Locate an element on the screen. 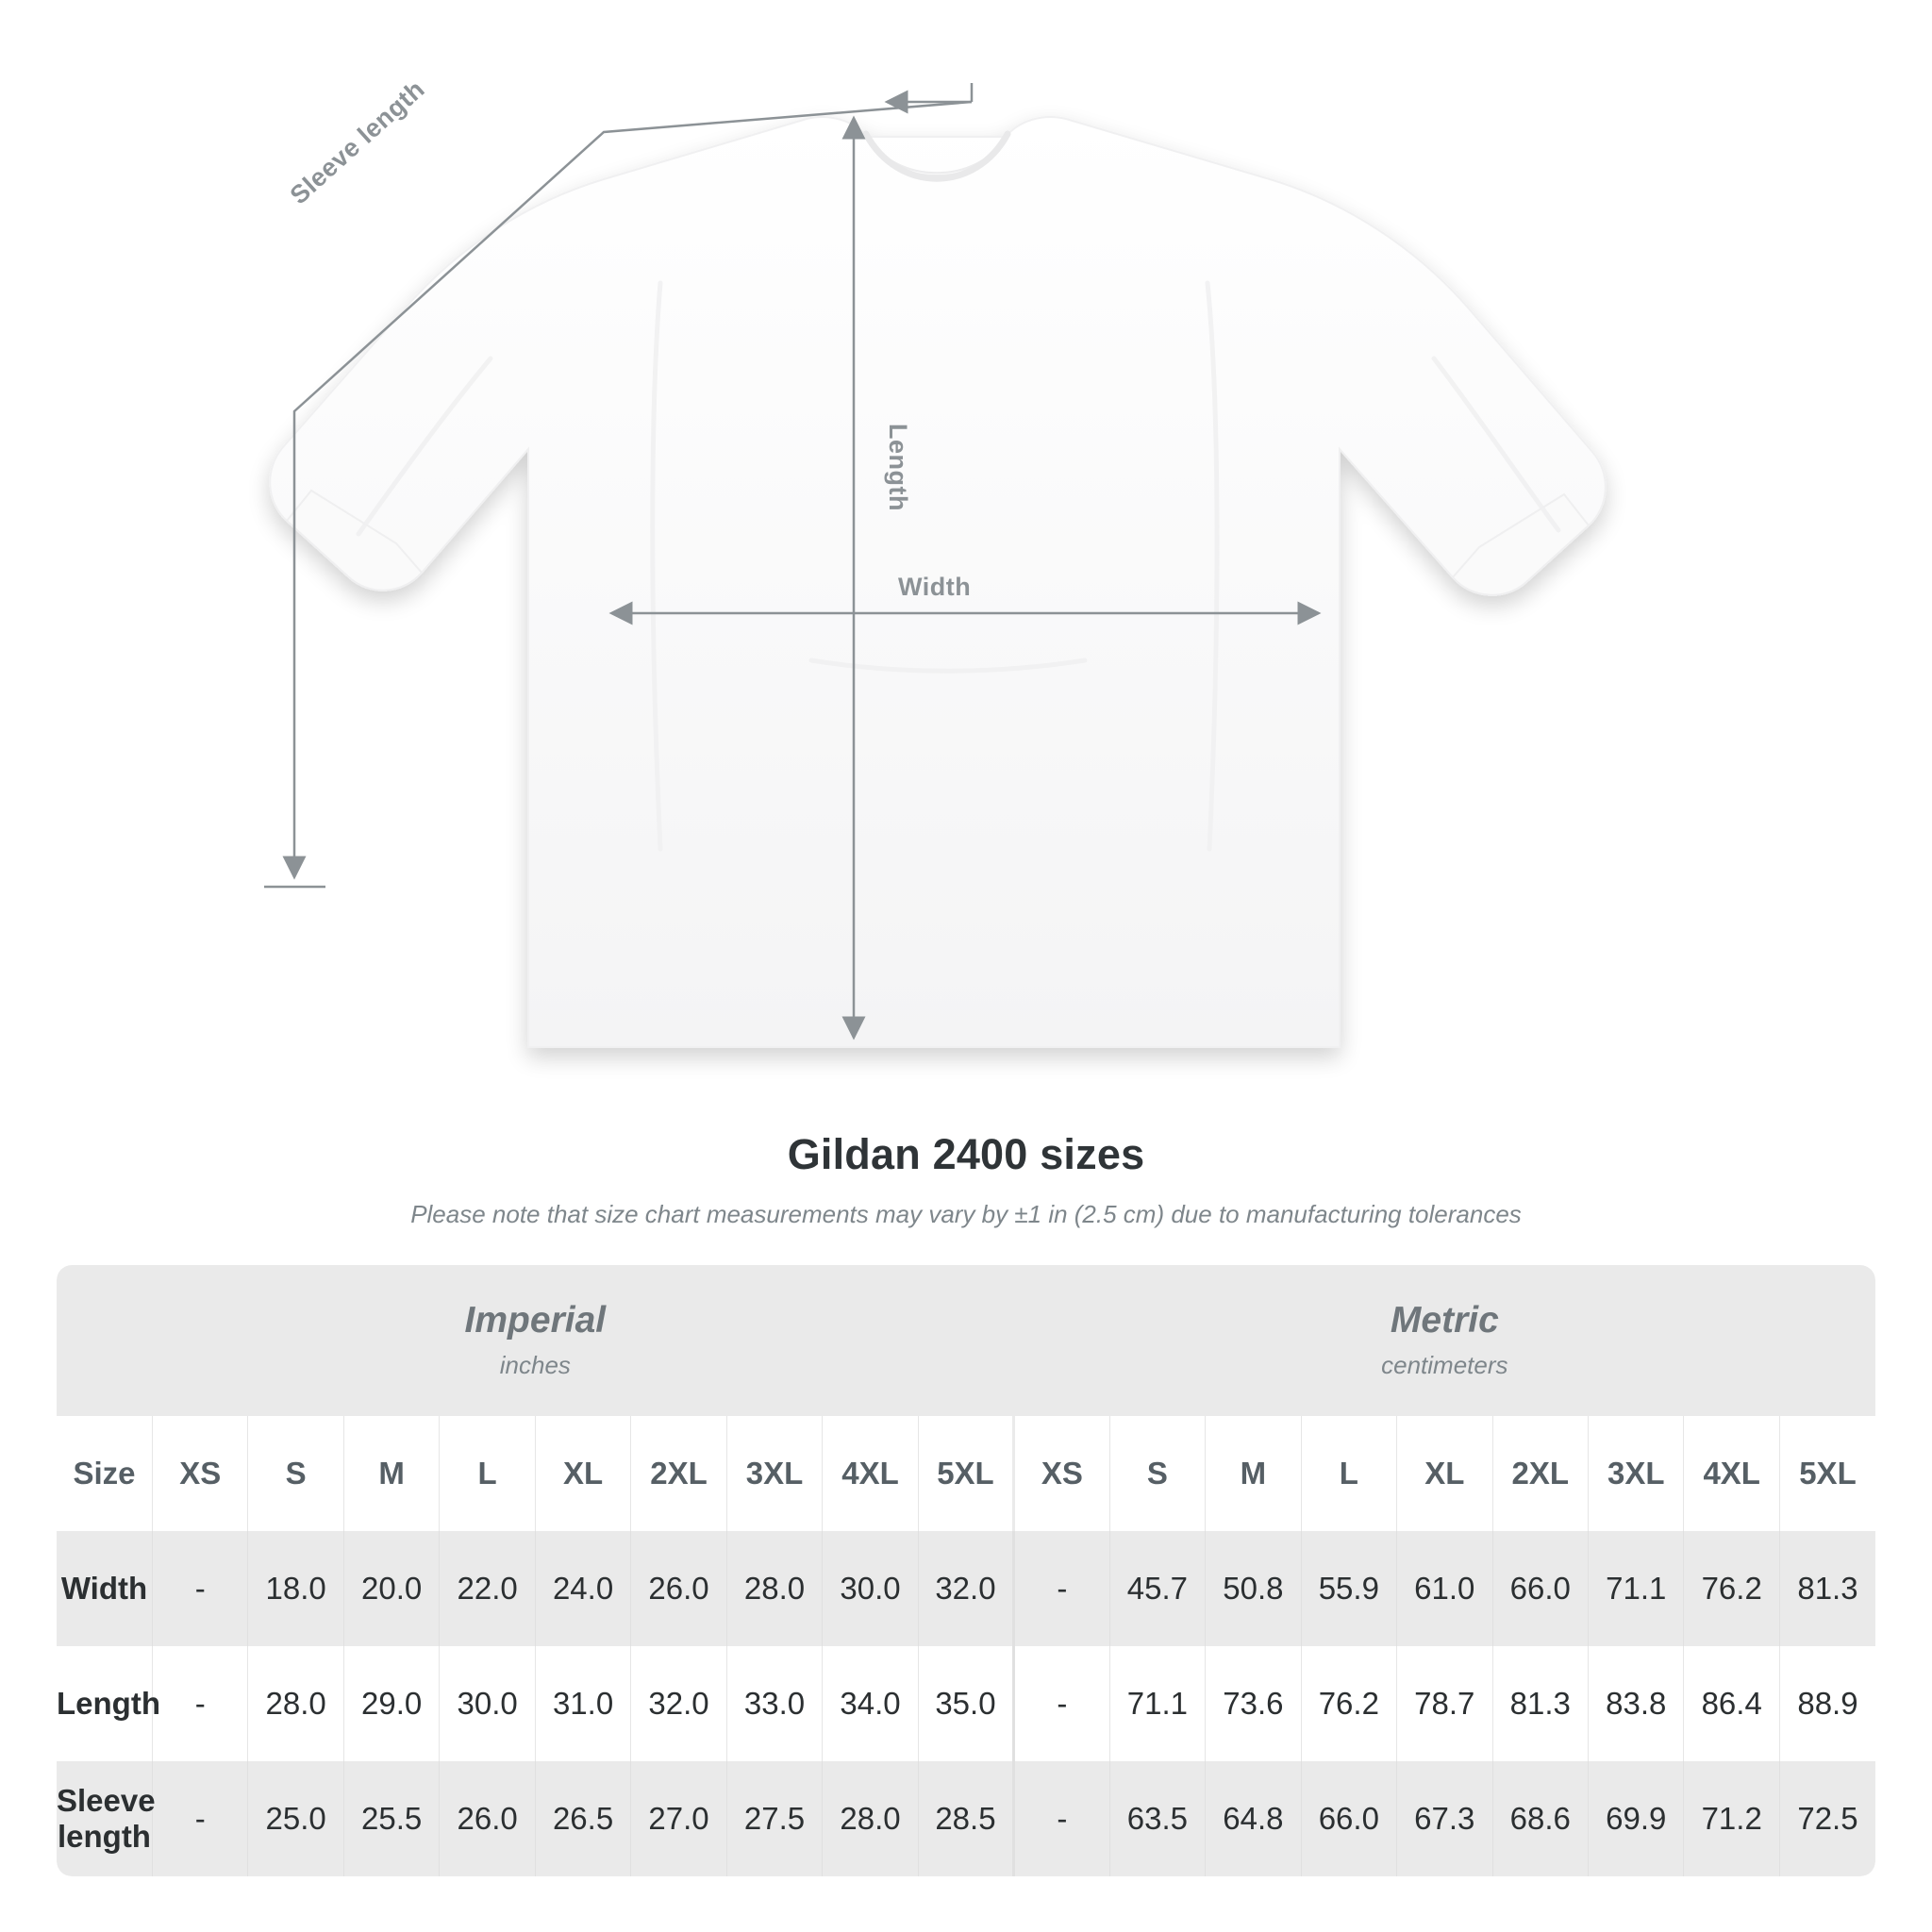 This screenshot has height=1932, width=1932. size-col-met-6: 3XL is located at coordinates (1637, 1473).